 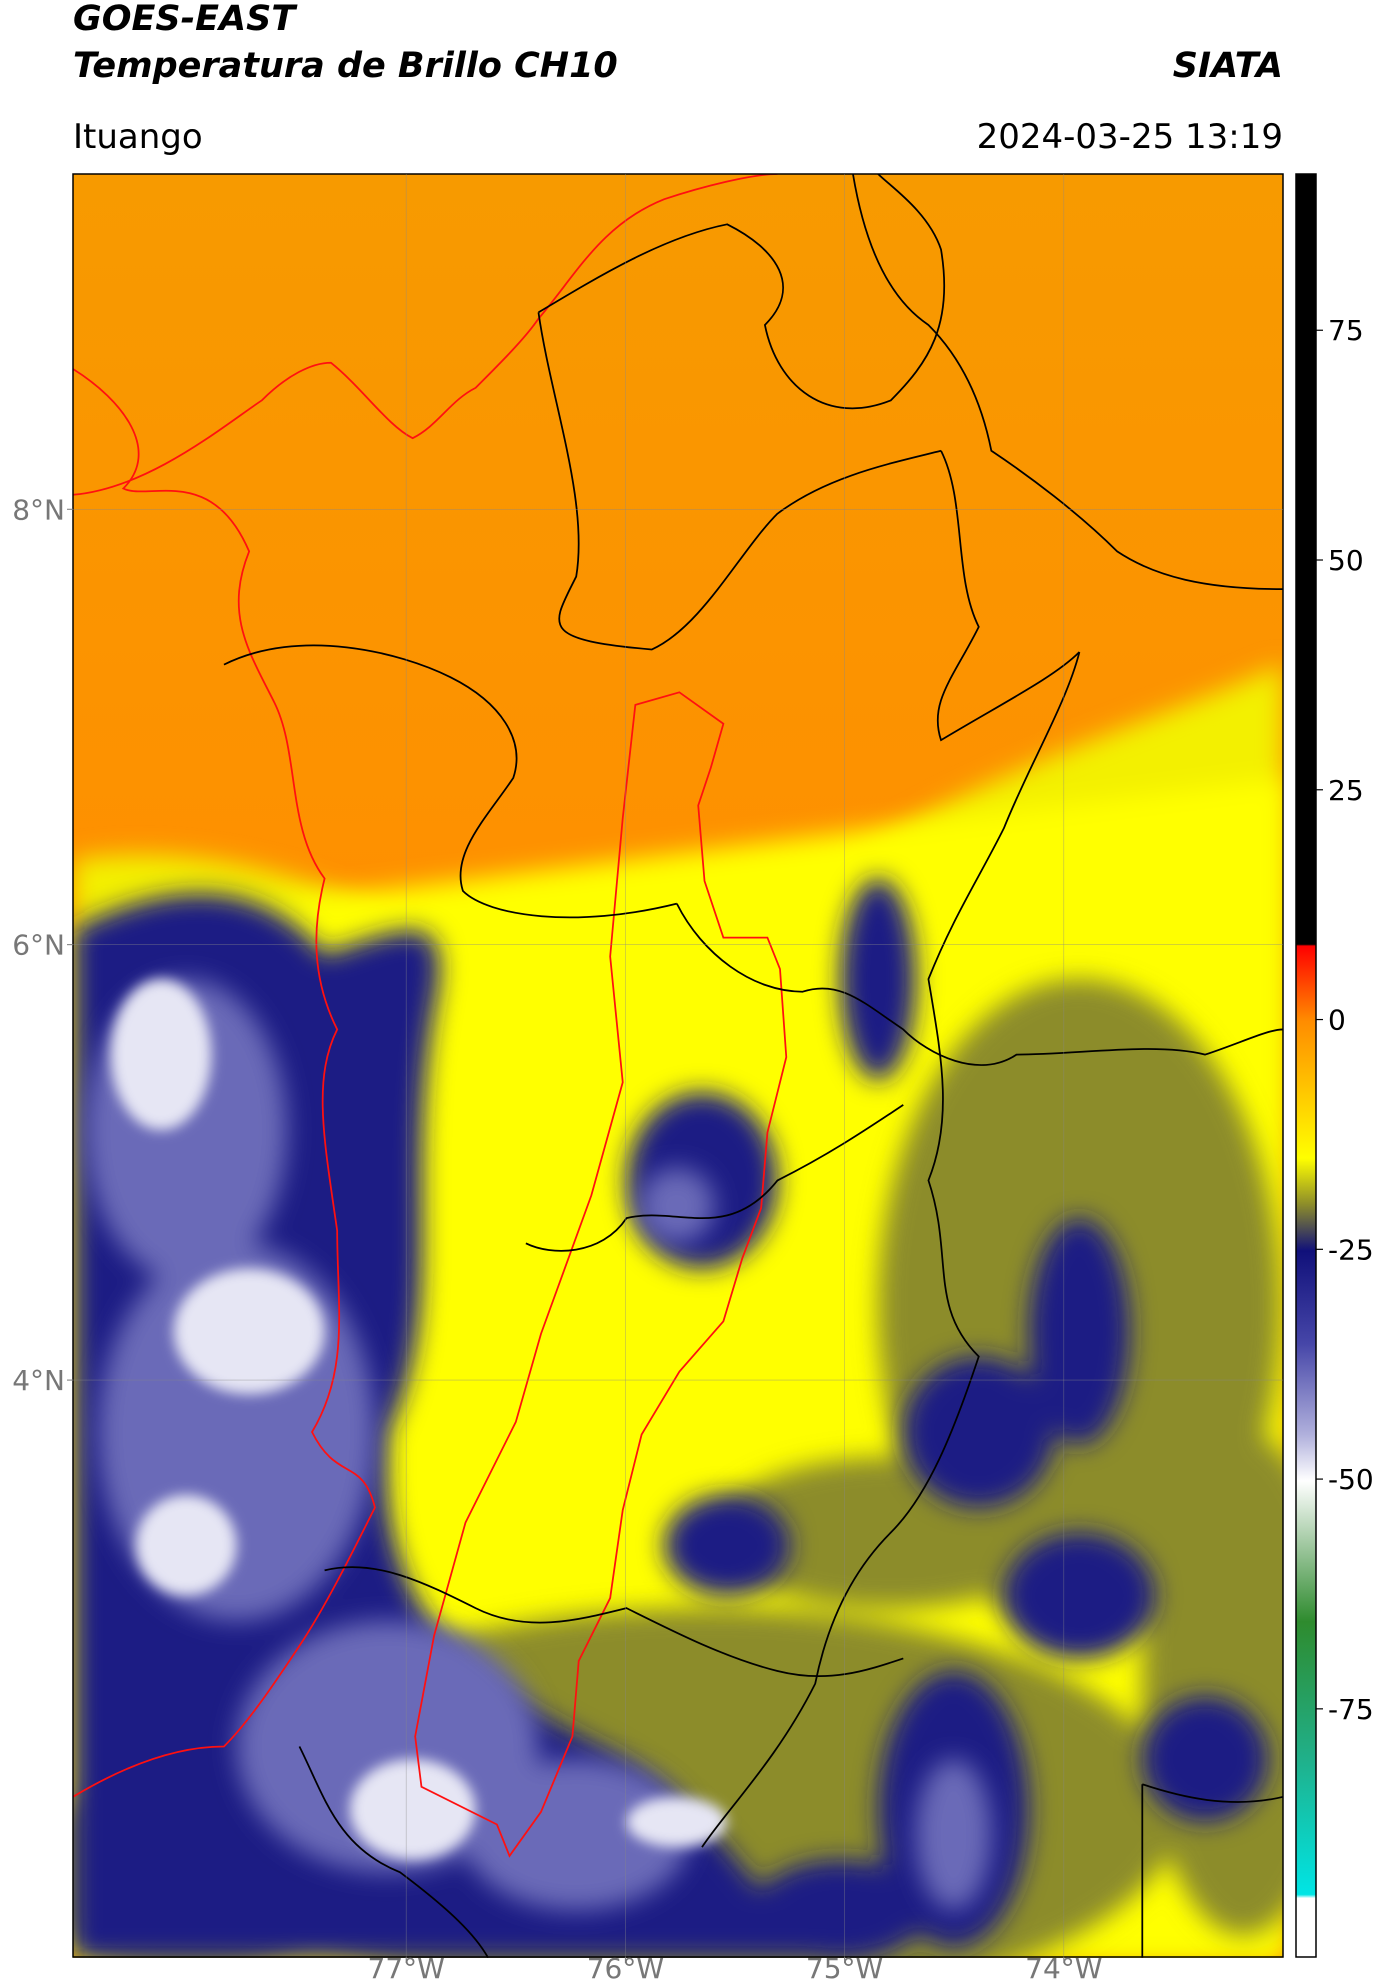 I want to click on datetime: 2024-03-25 13:19, so click(x=1130, y=137).